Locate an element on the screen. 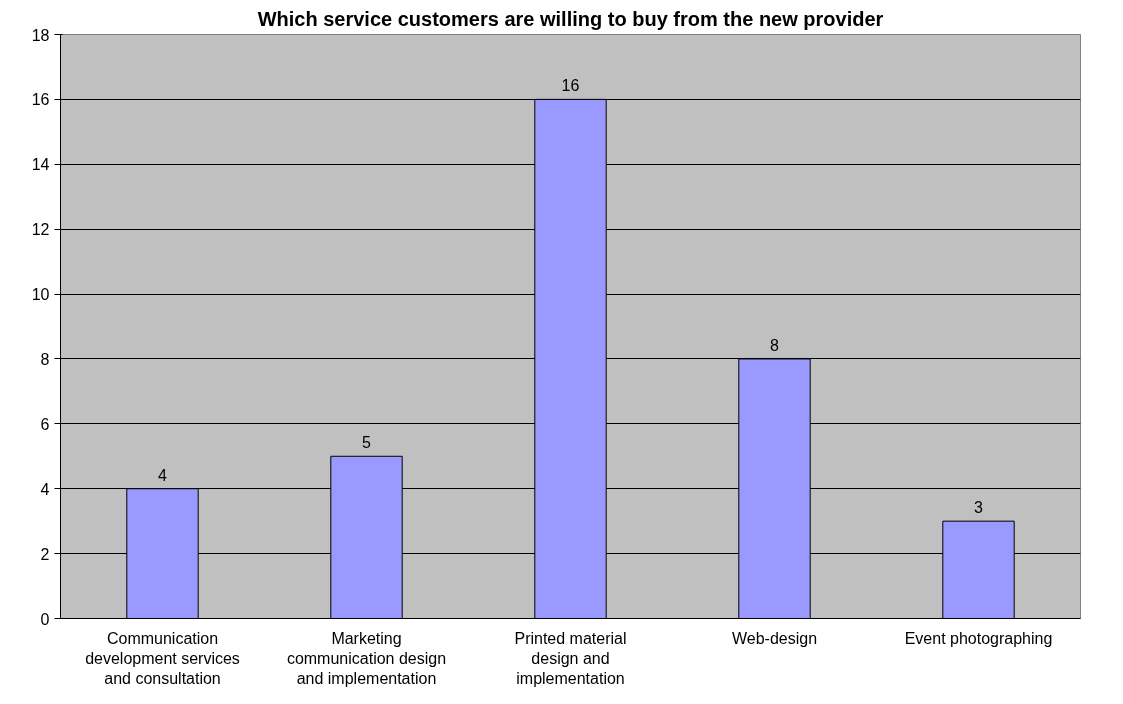 Image resolution: width=1123 pixels, height=704 pixels. y-tick-label: 8 is located at coordinates (45, 359).